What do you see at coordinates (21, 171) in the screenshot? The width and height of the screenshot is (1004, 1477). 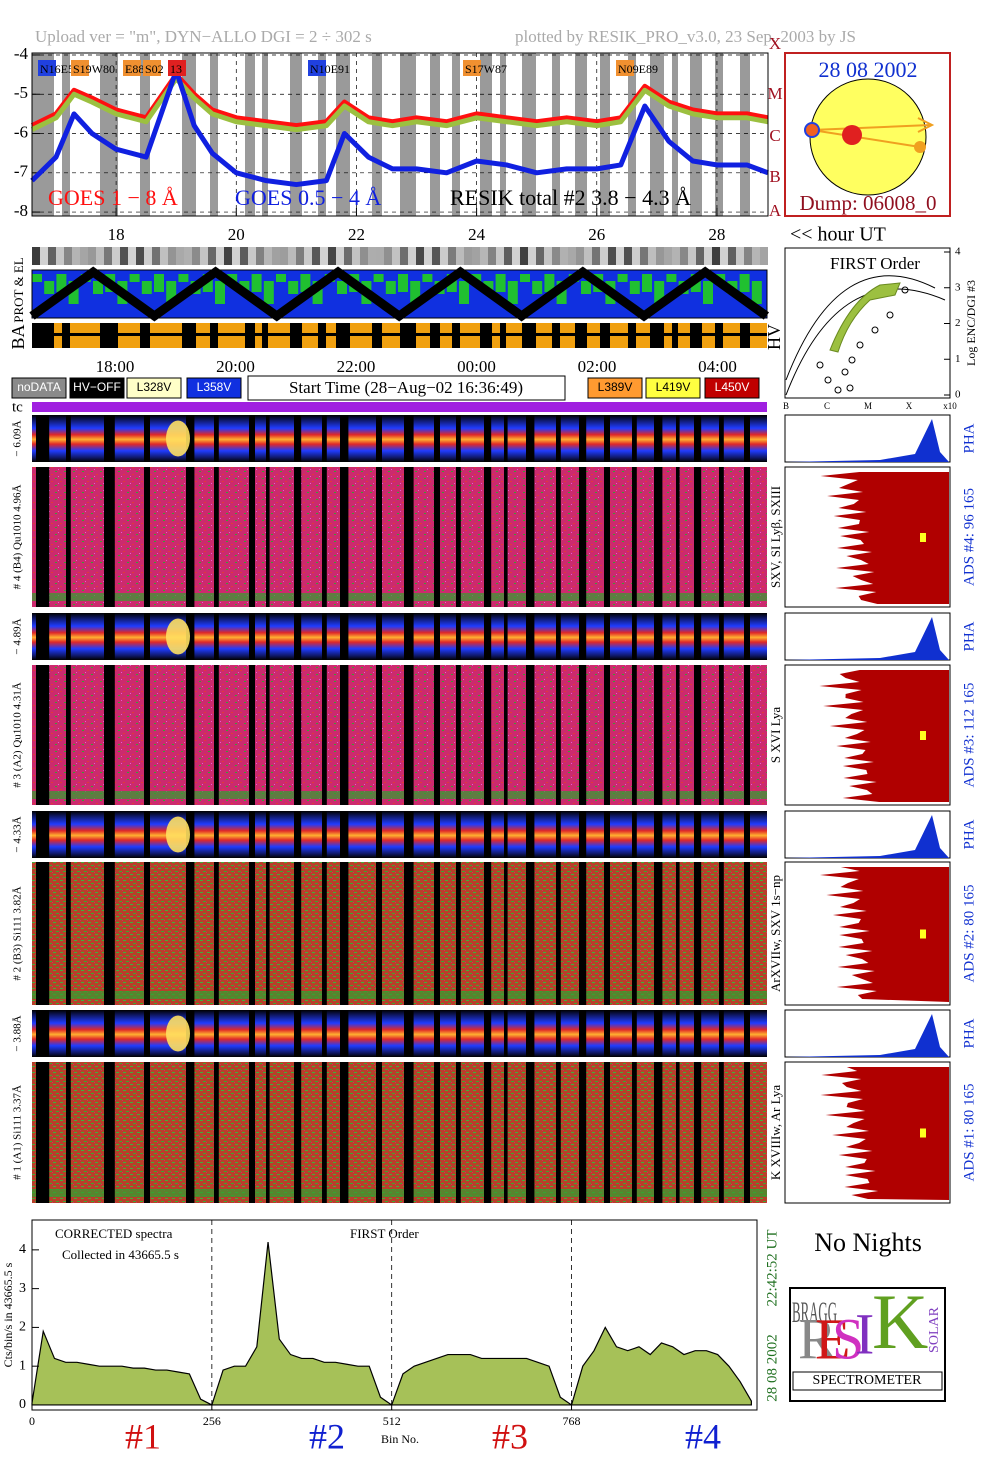 I see `y-tick-label: -7` at bounding box center [21, 171].